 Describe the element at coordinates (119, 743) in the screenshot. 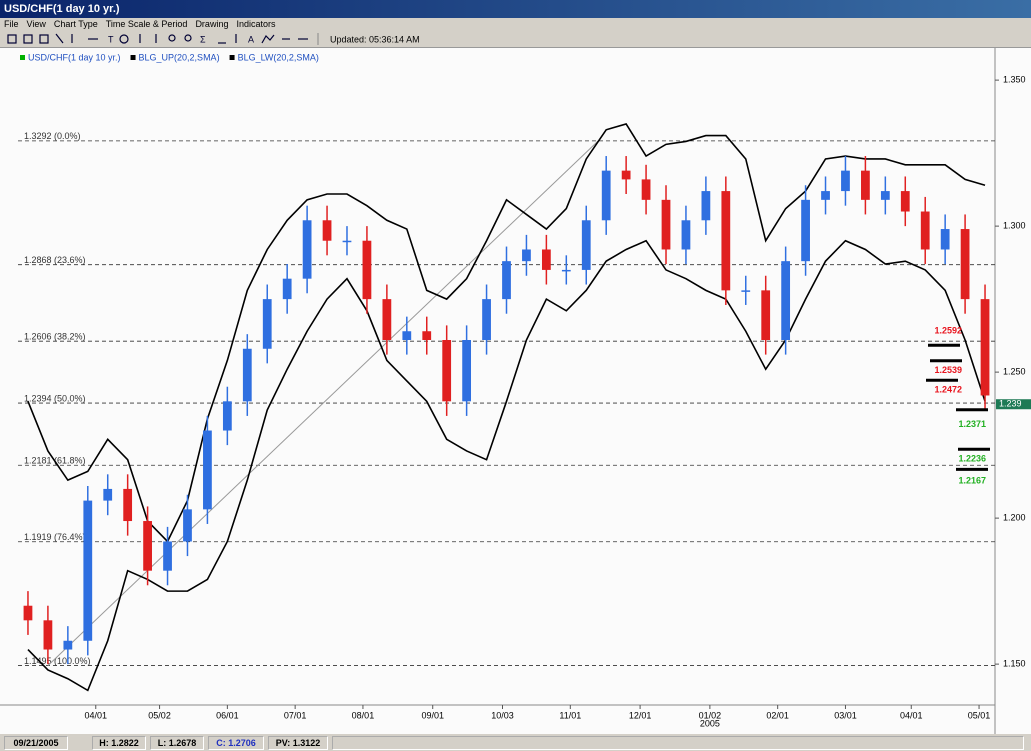

I see `status-field: H: 1.2822` at that location.